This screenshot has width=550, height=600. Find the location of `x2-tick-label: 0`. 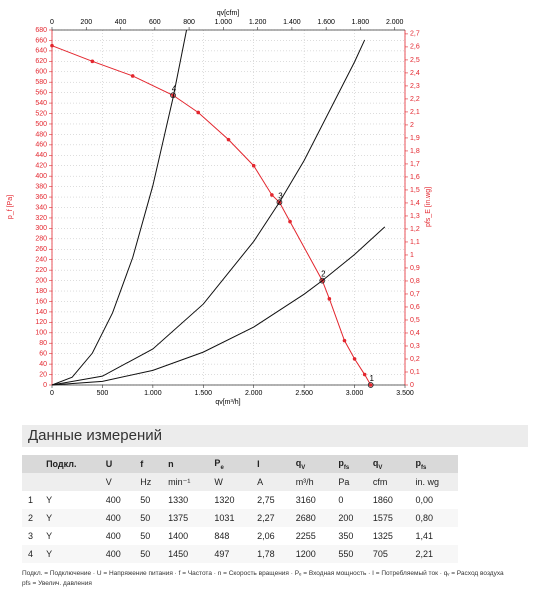

x2-tick-label: 0 is located at coordinates (52, 22).